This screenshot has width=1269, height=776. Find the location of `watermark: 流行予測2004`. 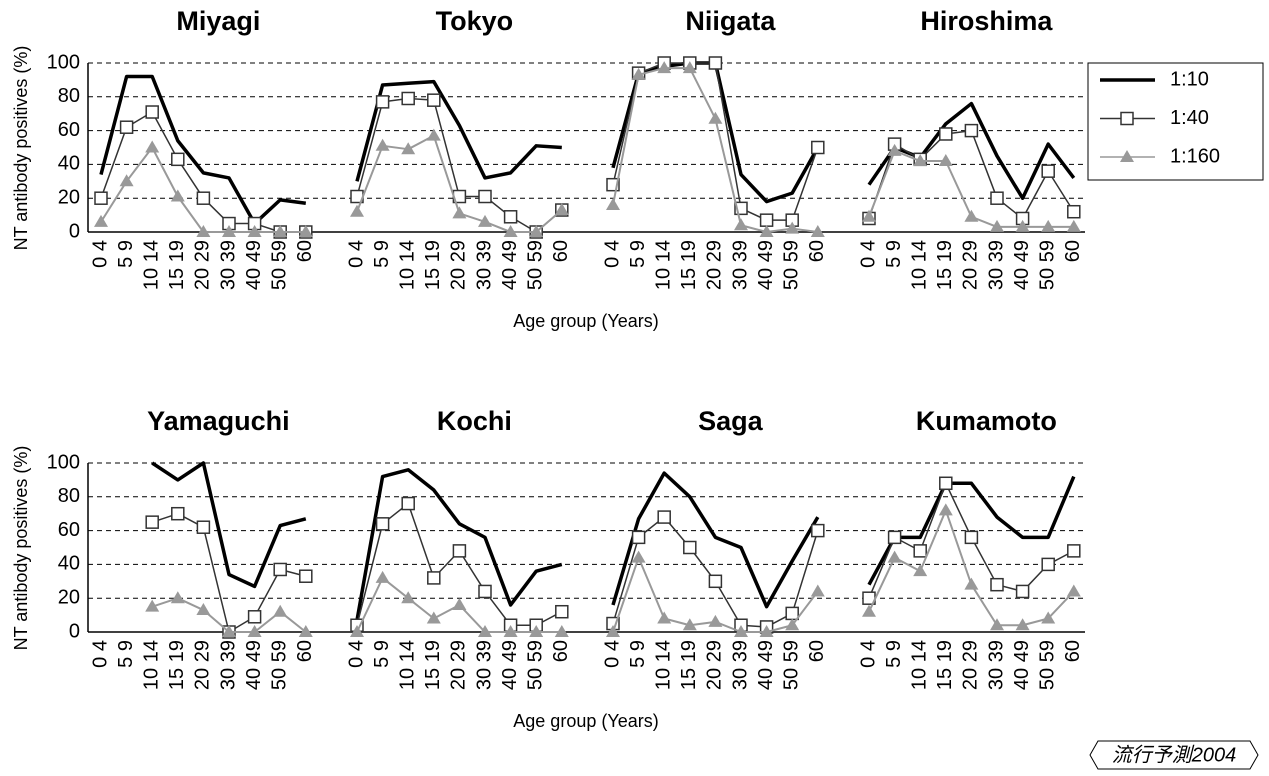

watermark: 流行予測2004 is located at coordinates (1174, 755).